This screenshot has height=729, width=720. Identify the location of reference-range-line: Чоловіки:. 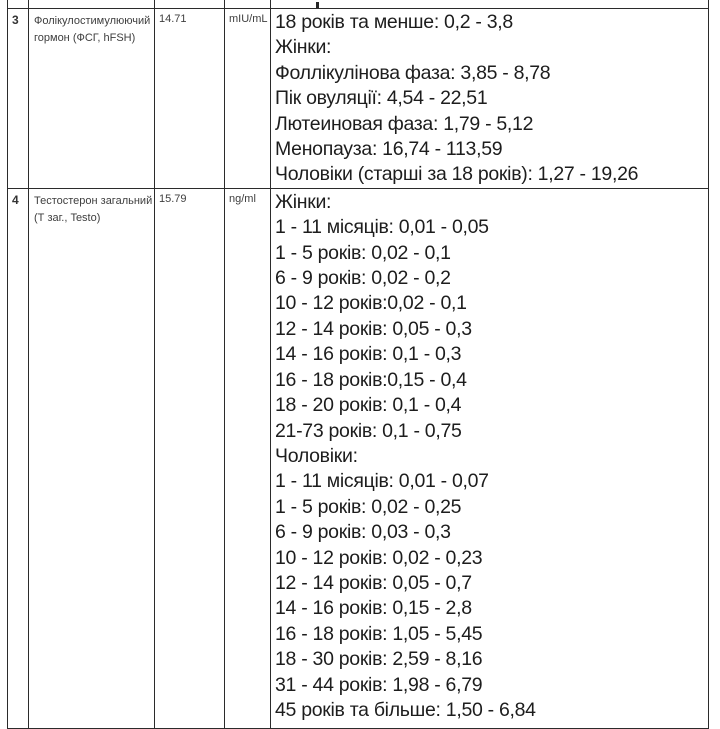
(316, 455).